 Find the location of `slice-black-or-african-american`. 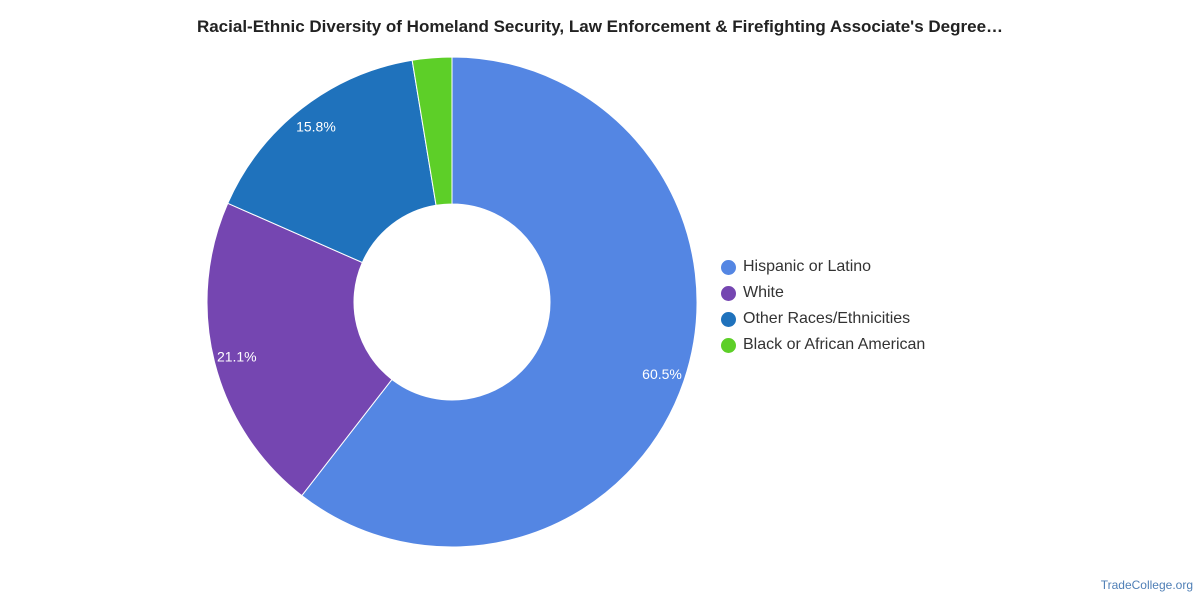

slice-black-or-african-american is located at coordinates (432, 131).